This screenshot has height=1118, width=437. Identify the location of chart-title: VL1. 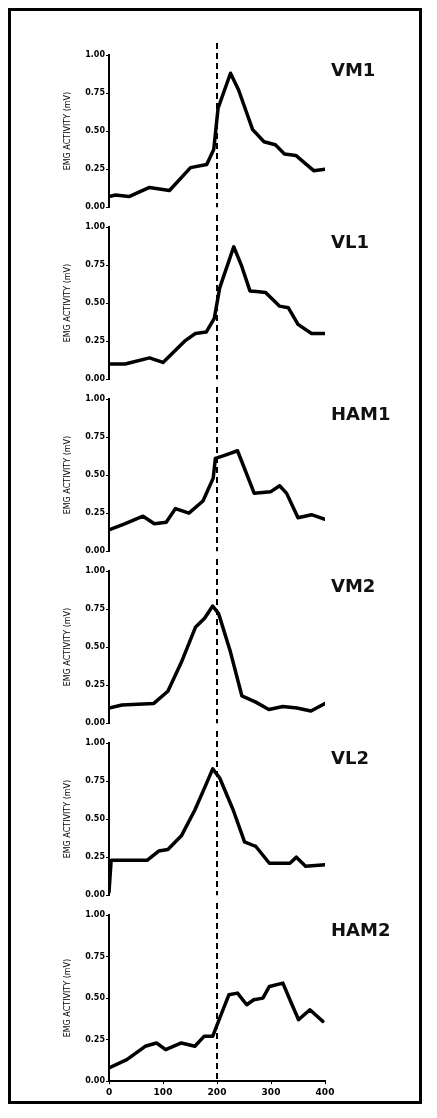
(350, 241).